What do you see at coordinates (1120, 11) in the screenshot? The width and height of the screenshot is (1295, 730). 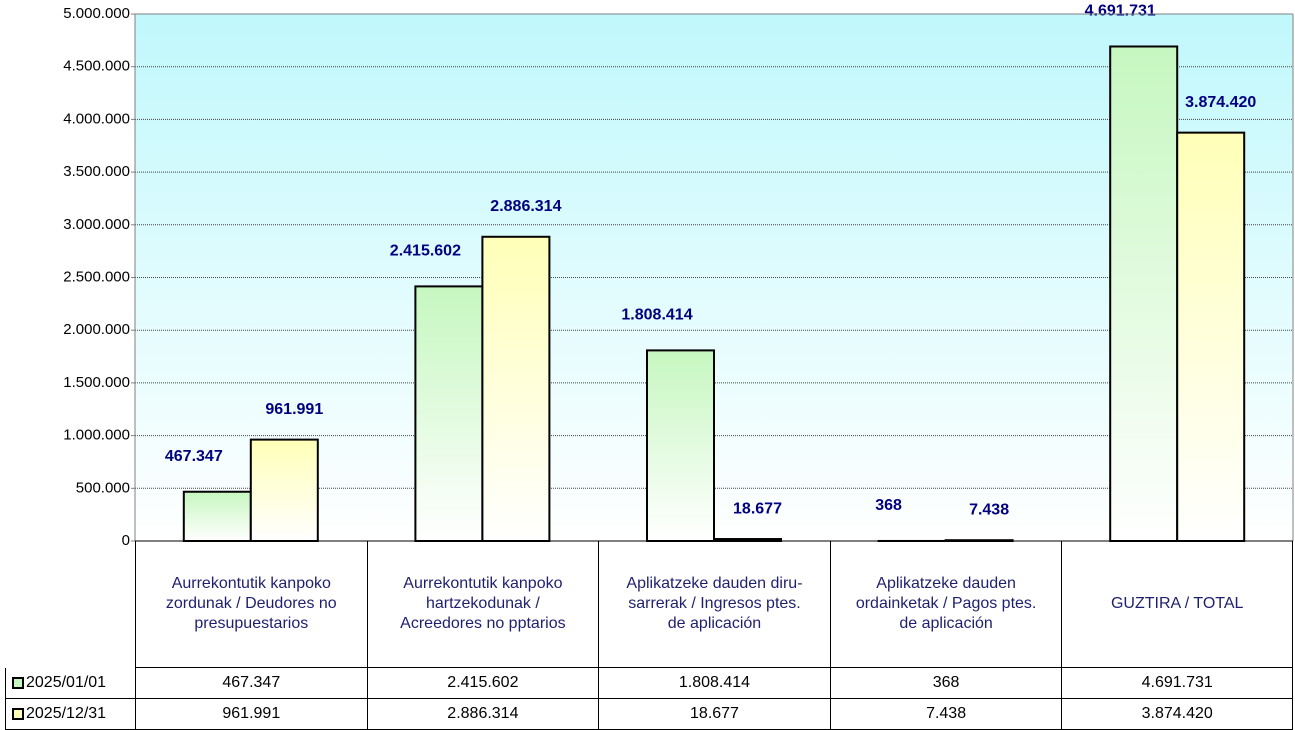 I see `data-label: 4.691.731` at bounding box center [1120, 11].